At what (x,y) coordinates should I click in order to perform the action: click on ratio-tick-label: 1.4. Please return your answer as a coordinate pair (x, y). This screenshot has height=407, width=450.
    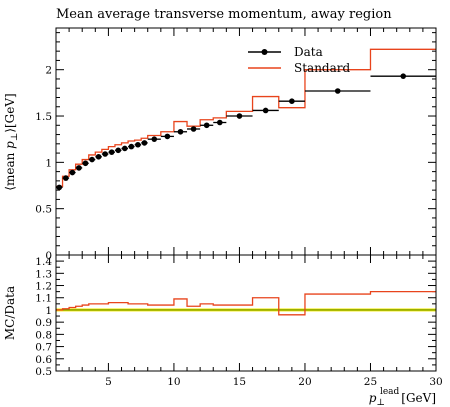
    Looking at the image, I should click on (43, 262).